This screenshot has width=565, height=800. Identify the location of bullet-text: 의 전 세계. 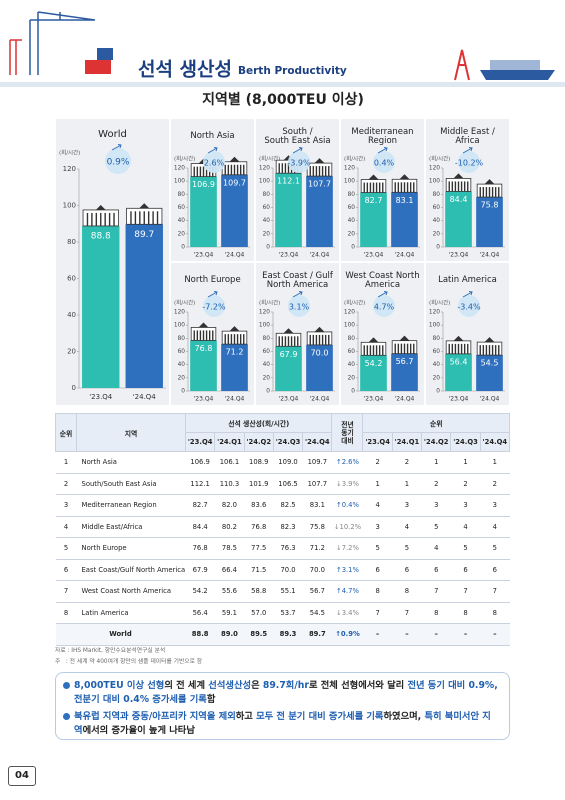
(186, 685).